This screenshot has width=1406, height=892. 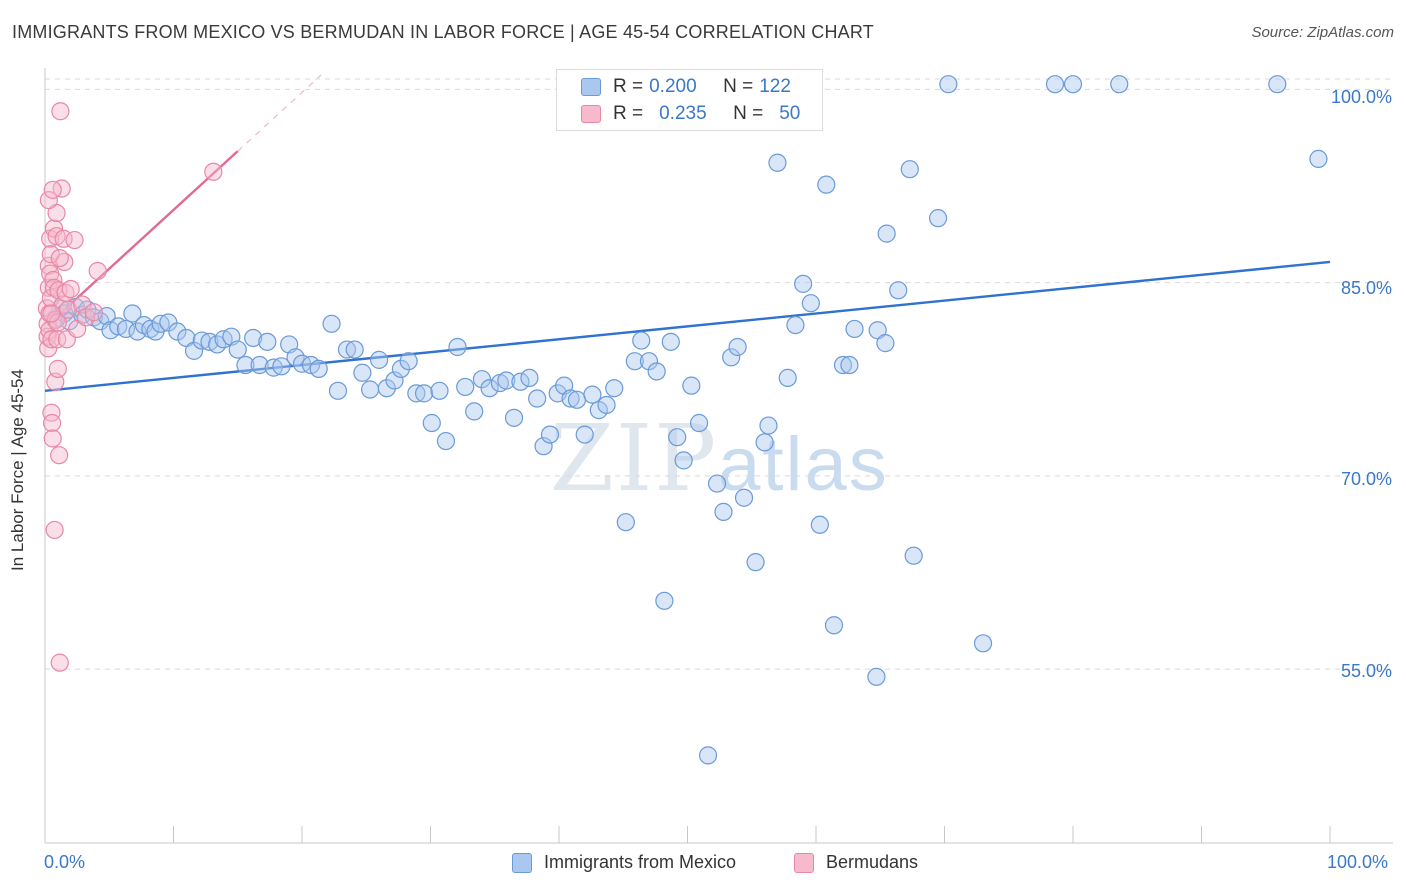 What do you see at coordinates (65, 862) in the screenshot?
I see `x-tick-label-min: 0.0%` at bounding box center [65, 862].